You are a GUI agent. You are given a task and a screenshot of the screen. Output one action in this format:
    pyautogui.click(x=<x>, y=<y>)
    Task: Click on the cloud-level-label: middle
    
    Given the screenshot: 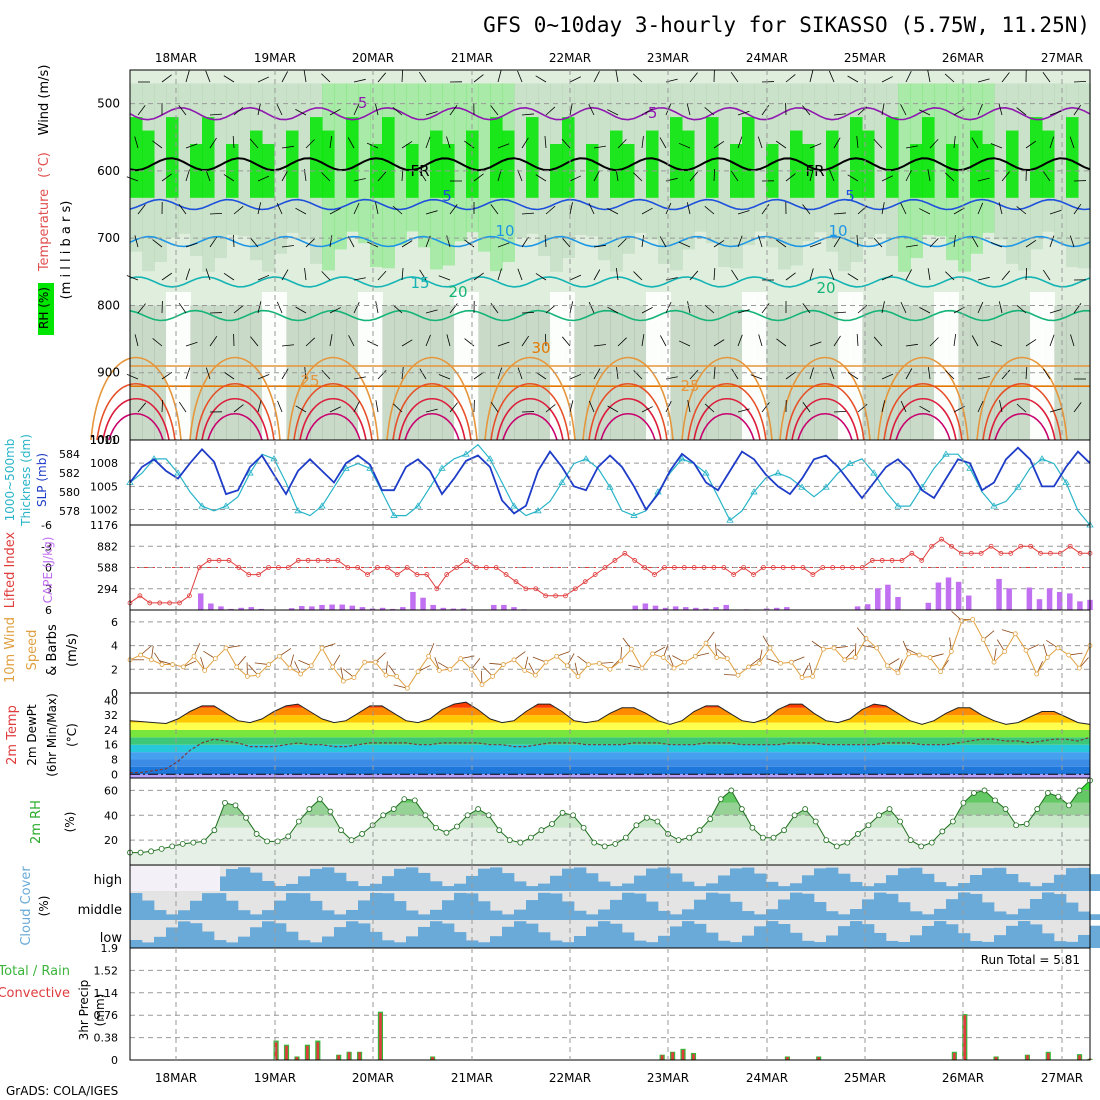 What is the action you would take?
    pyautogui.click(x=100, y=910)
    